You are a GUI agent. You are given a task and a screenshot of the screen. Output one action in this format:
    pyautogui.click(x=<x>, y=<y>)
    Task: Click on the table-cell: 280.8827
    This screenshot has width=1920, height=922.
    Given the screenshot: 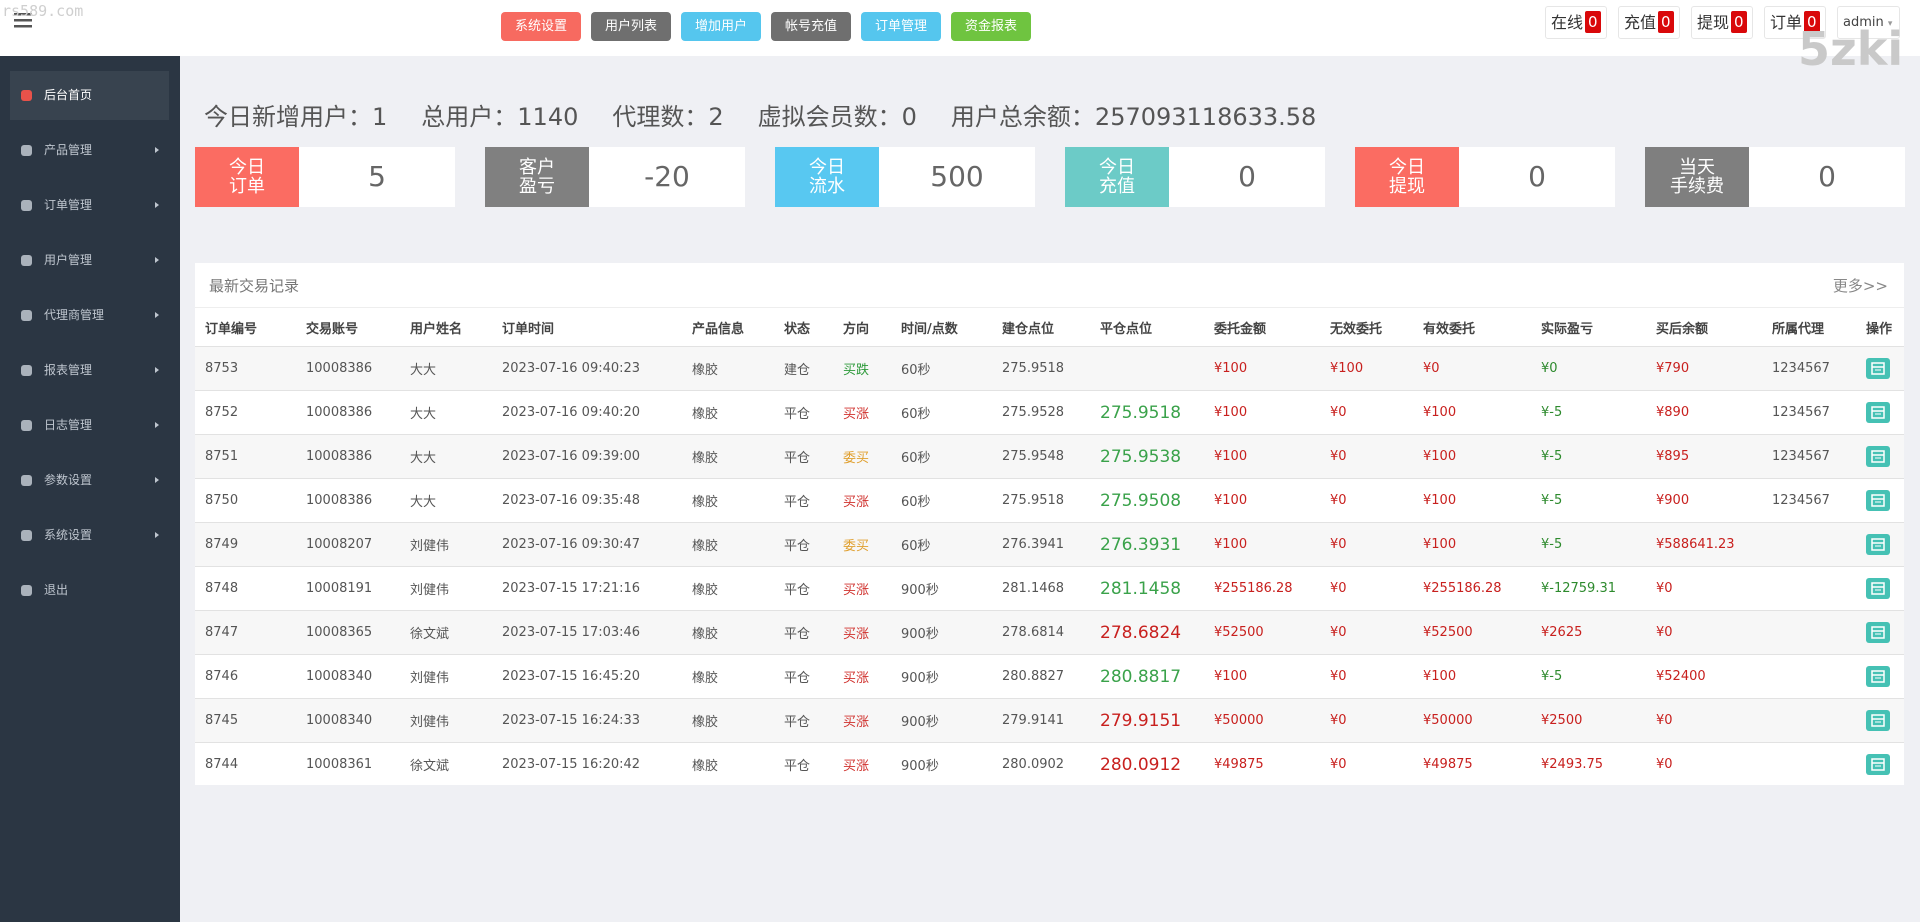 What is the action you would take?
    pyautogui.click(x=1041, y=676)
    